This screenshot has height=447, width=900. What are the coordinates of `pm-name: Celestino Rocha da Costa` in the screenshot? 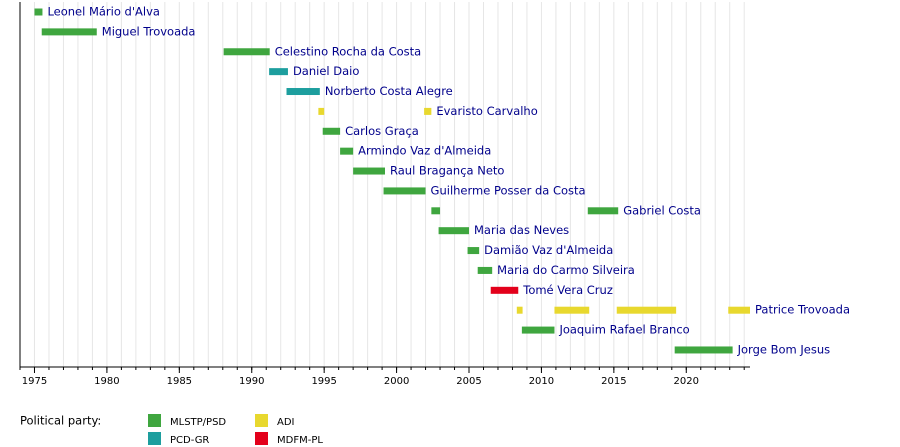 It's located at (348, 51).